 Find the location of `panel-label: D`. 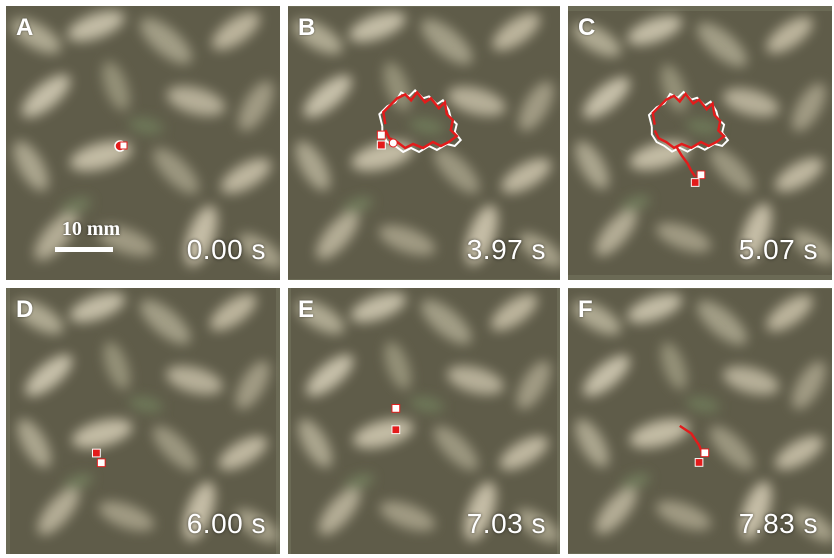

panel-label: D is located at coordinates (25, 309).